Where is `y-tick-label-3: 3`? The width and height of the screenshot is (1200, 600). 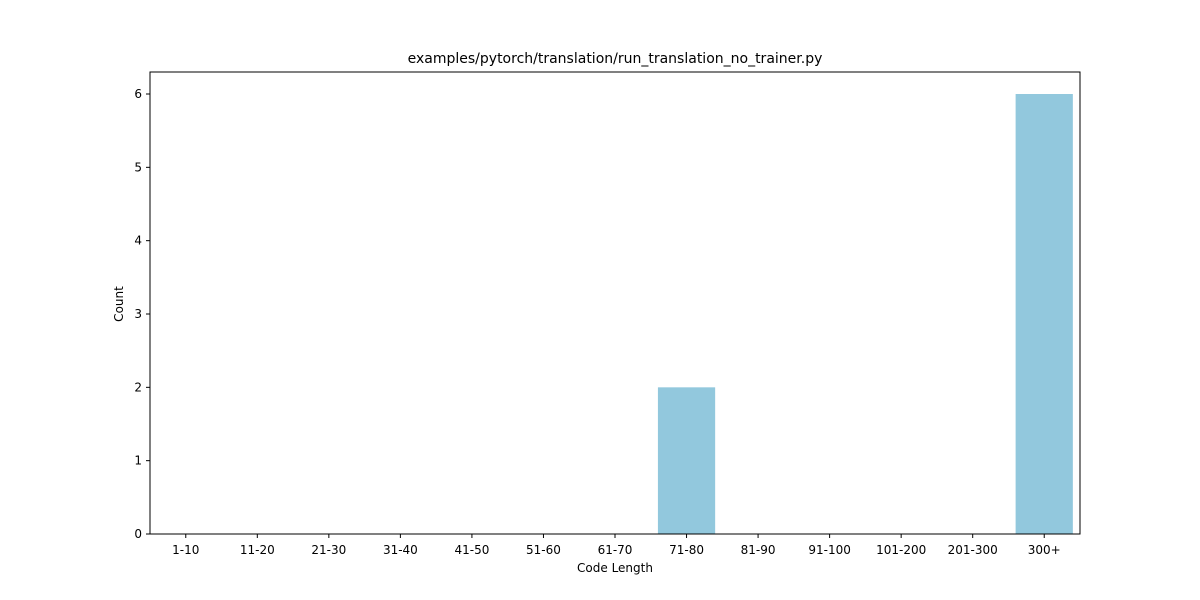
y-tick-label-3: 3 is located at coordinates (138, 314).